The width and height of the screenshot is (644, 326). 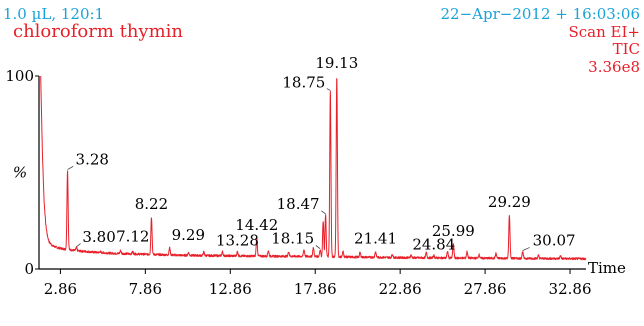 What do you see at coordinates (29, 269) in the screenshot?
I see `y-tick-label: 0` at bounding box center [29, 269].